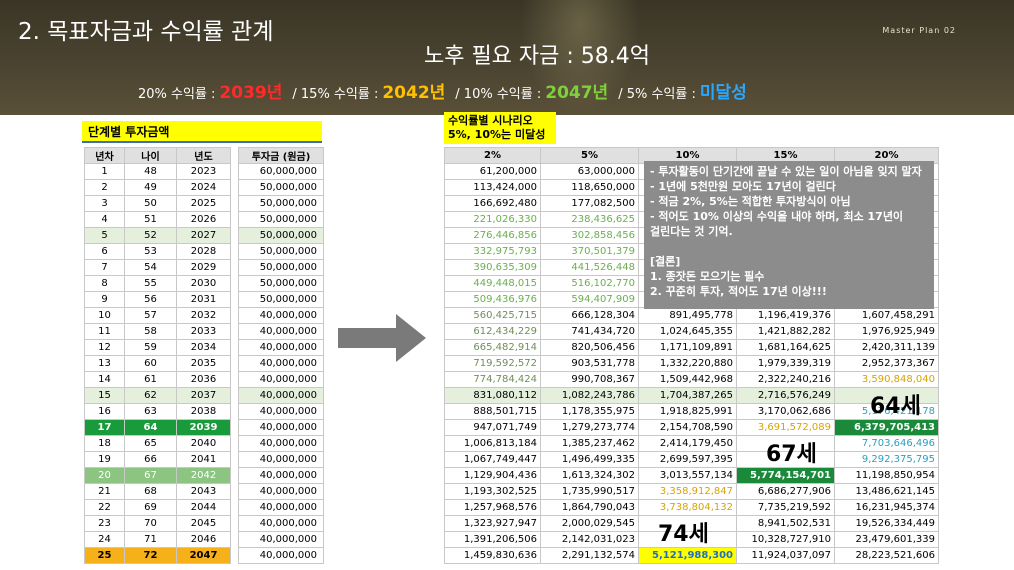 This screenshot has width=1014, height=570. I want to click on table-cell: 7, so click(104, 267).